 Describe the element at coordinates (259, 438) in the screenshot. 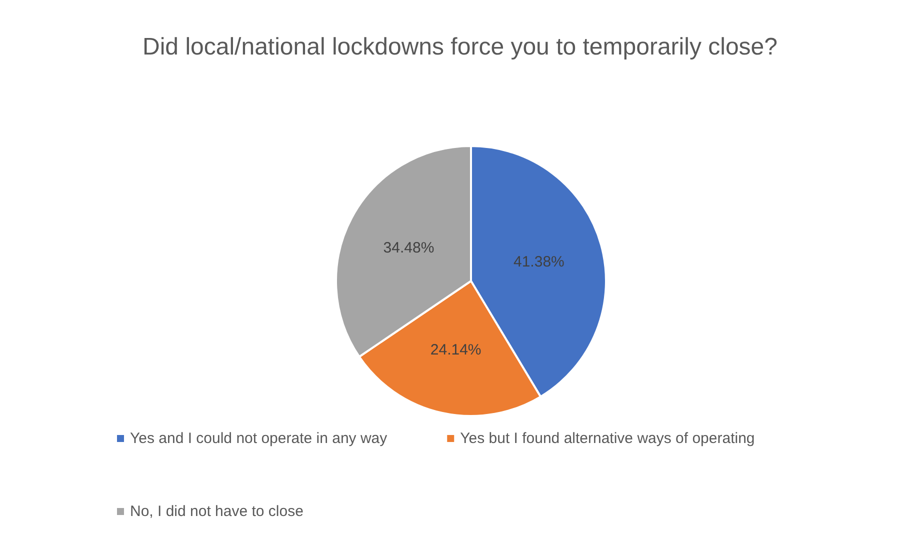

I see `legend-label: Yes and I could not operate in any way` at that location.